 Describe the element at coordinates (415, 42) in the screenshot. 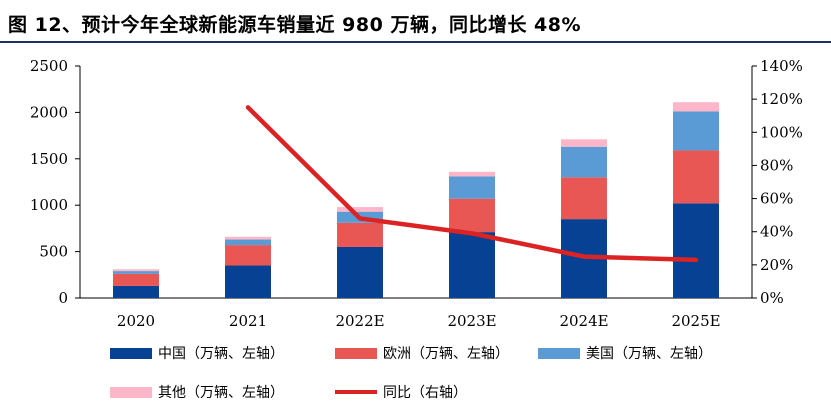

I see `title-rule` at that location.